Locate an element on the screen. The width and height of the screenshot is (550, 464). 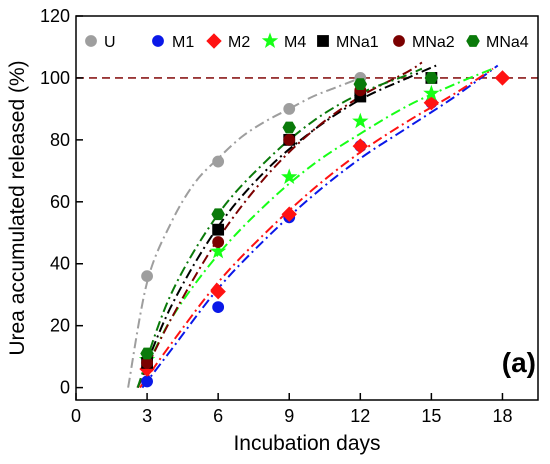
legend-marker-mna2 is located at coordinates (399, 41).